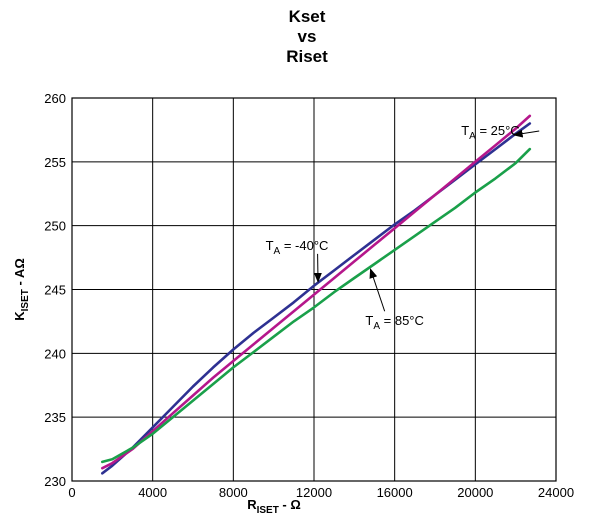 This screenshot has width=608, height=527. I want to click on annotation-label: TA = 85°C, so click(394, 322).